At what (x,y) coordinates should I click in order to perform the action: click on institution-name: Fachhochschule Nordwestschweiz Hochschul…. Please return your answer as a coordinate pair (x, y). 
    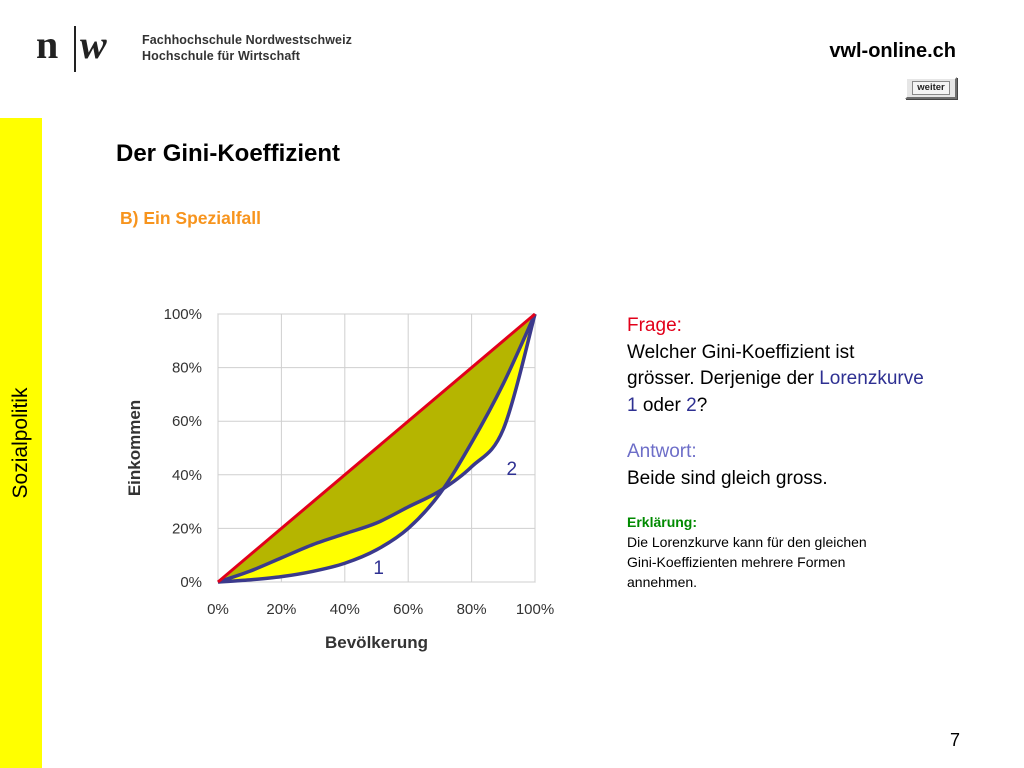
    Looking at the image, I should click on (247, 48).